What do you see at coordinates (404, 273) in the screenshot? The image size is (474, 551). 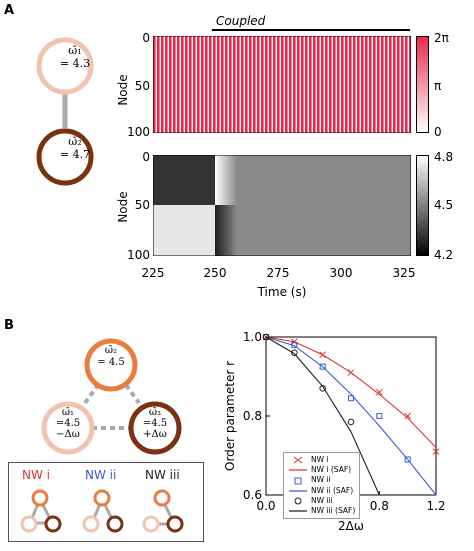 I see `xtick-325: 325` at bounding box center [404, 273].